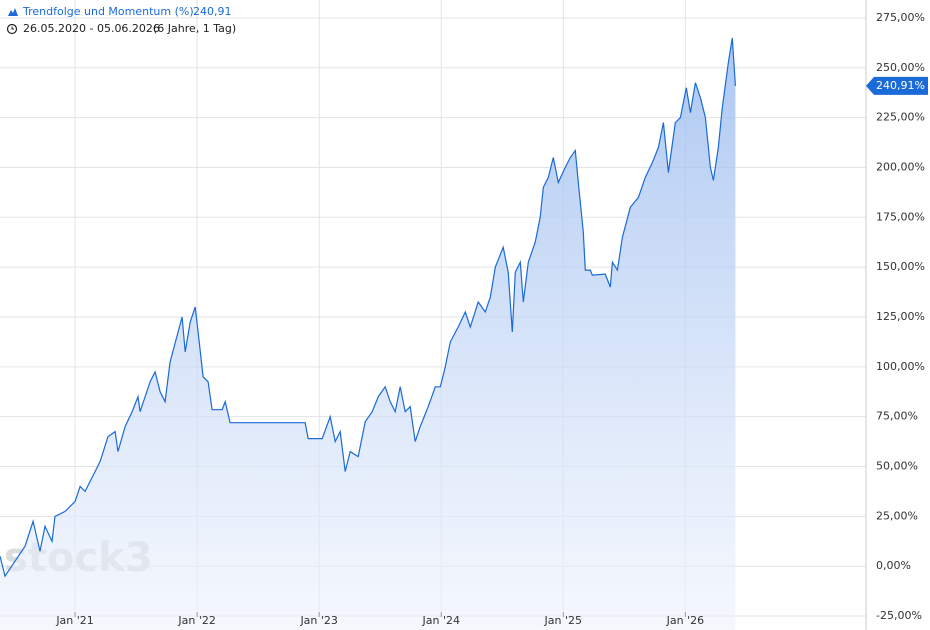 The image size is (930, 630). What do you see at coordinates (900, 67) in the screenshot?
I see `y-tick-label: 250,00%` at bounding box center [900, 67].